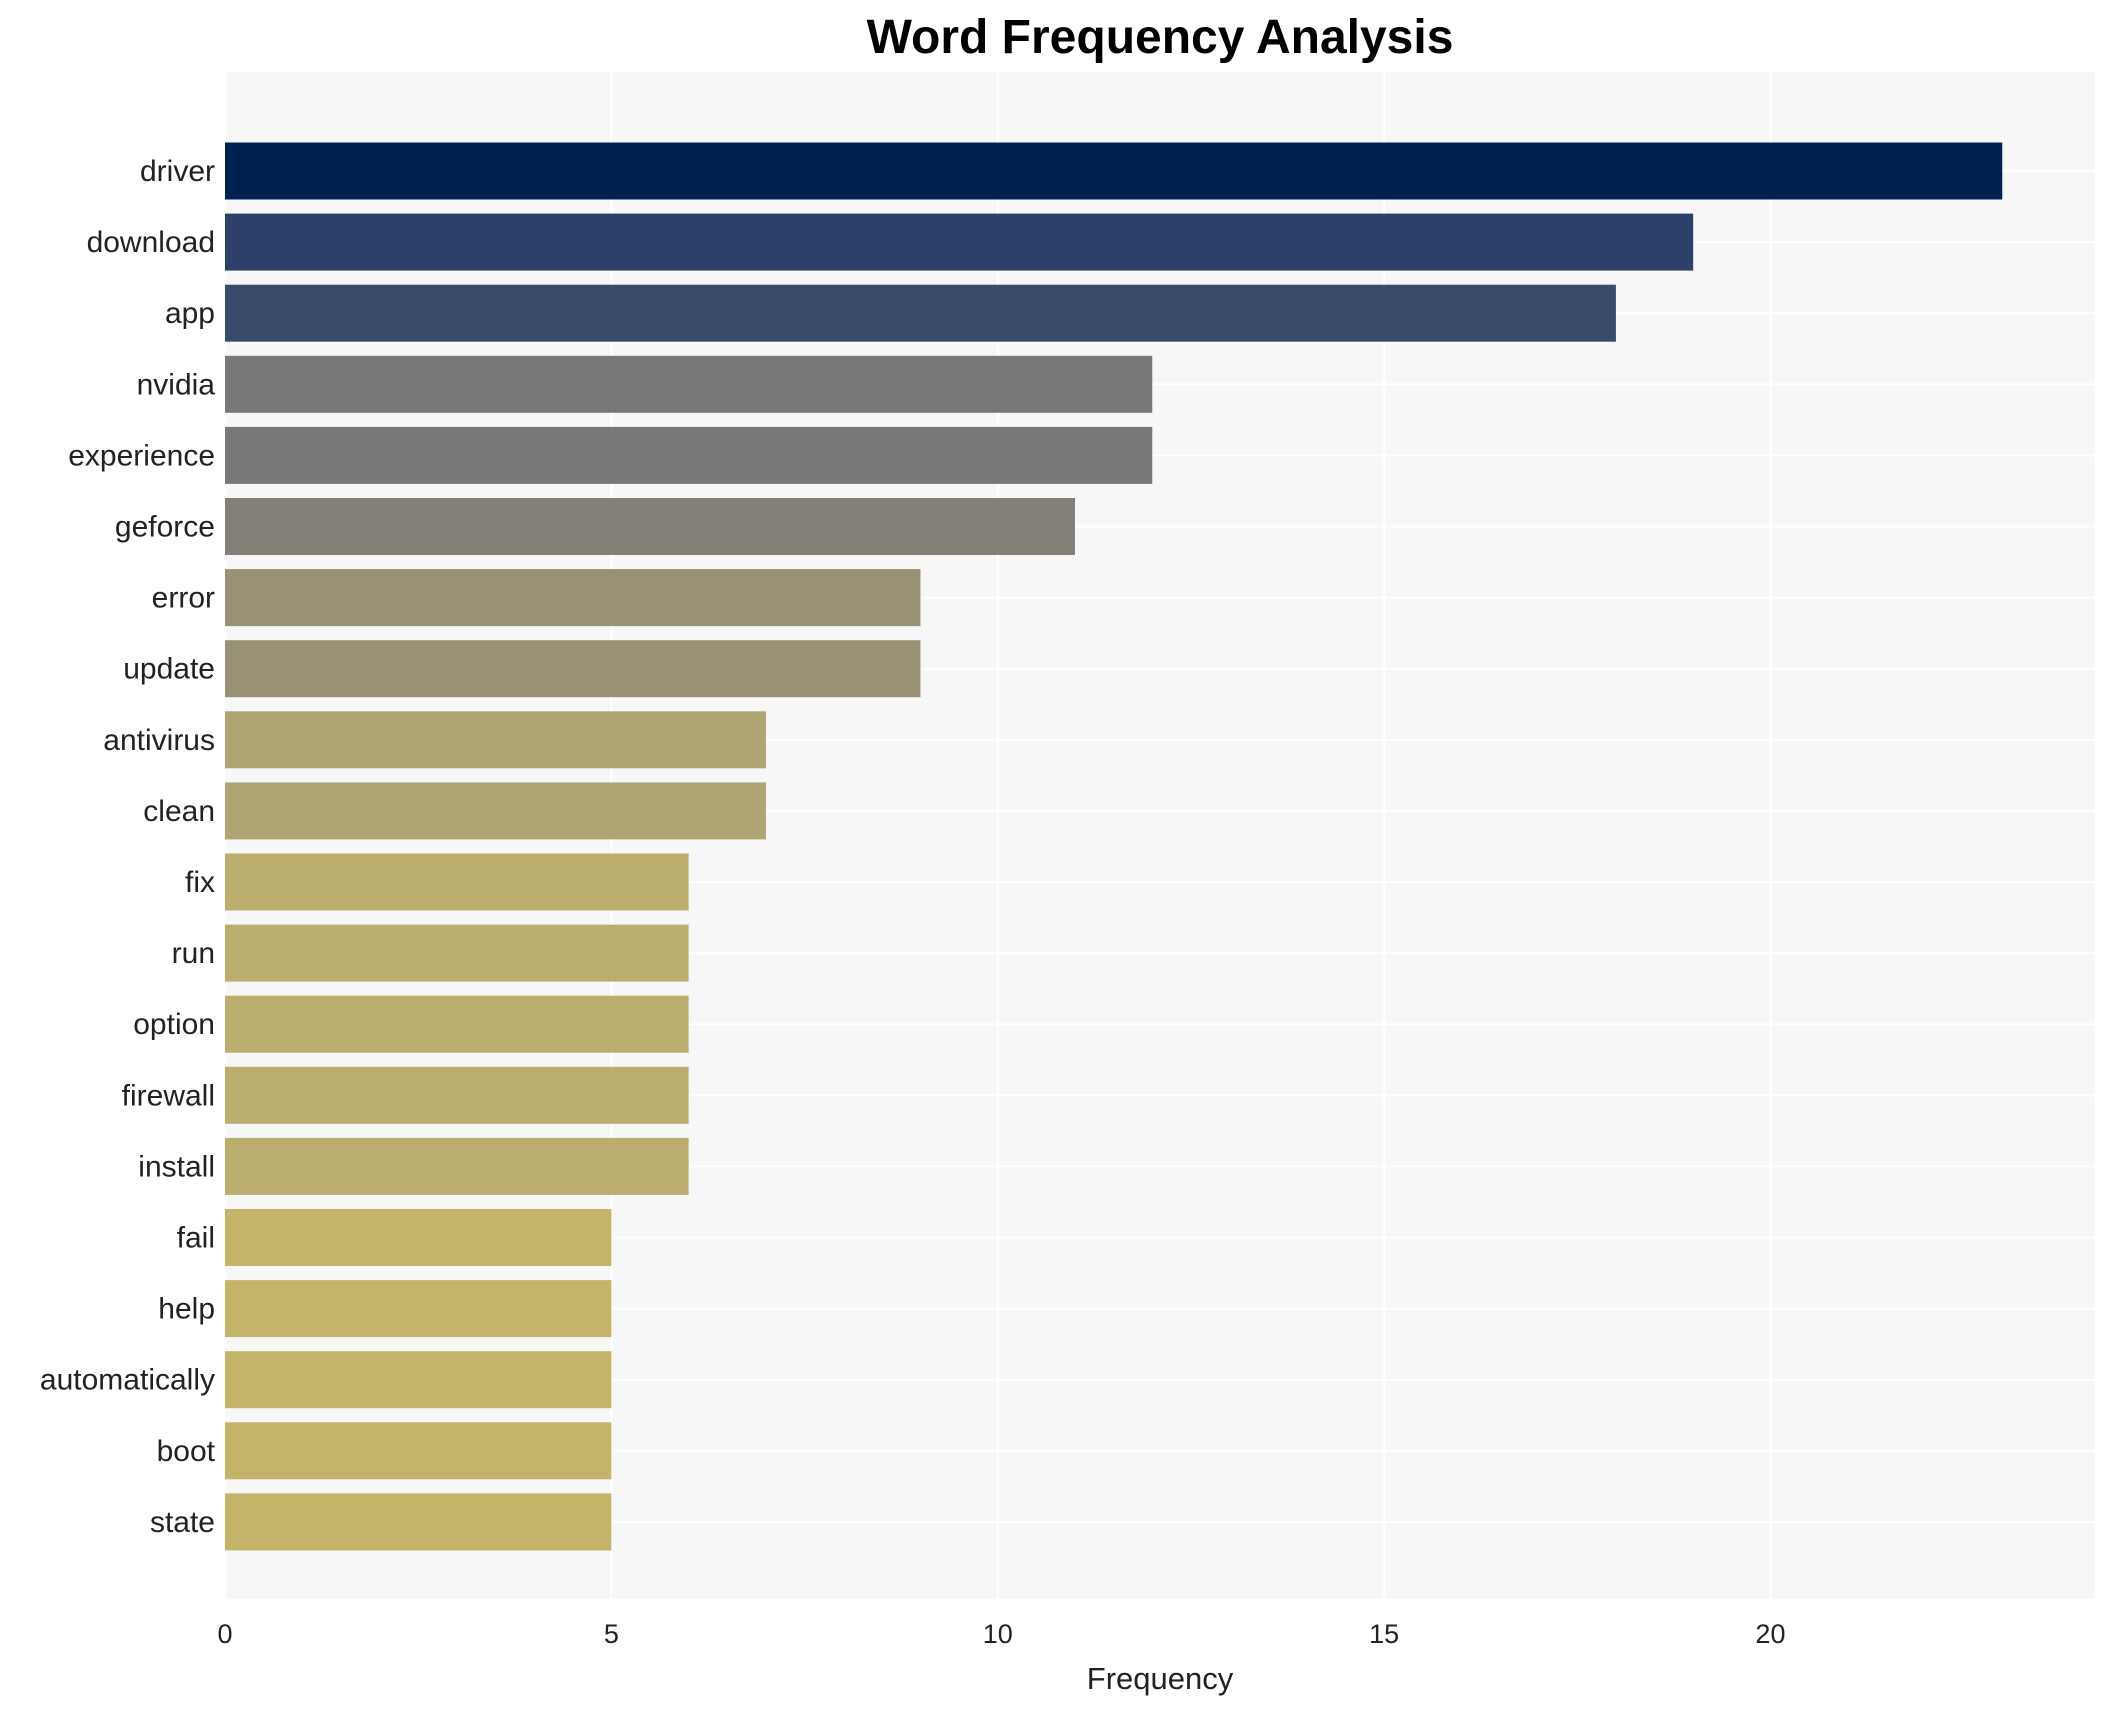 This screenshot has height=1710, width=2104. Describe the element at coordinates (418, 1237) in the screenshot. I see `bar-fail` at that location.